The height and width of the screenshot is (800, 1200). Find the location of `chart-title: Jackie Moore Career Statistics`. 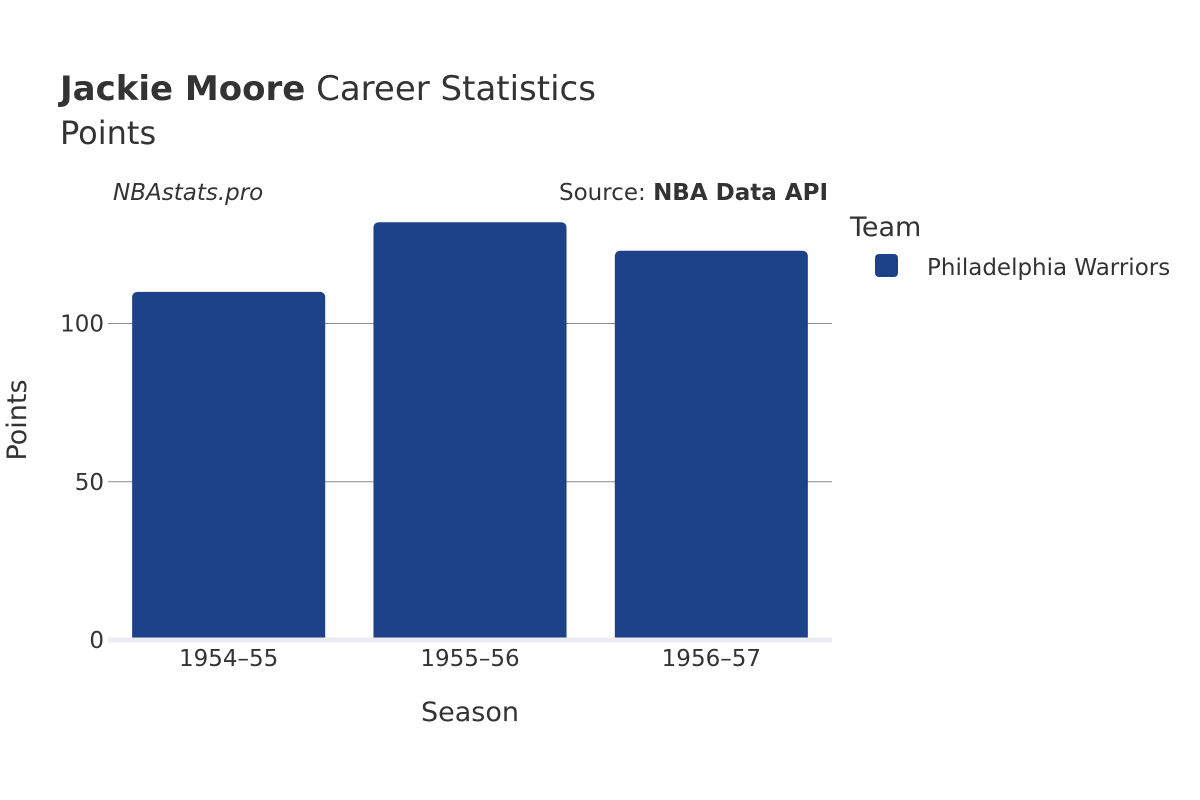

chart-title: Jackie Moore Career Statistics is located at coordinates (327, 89).